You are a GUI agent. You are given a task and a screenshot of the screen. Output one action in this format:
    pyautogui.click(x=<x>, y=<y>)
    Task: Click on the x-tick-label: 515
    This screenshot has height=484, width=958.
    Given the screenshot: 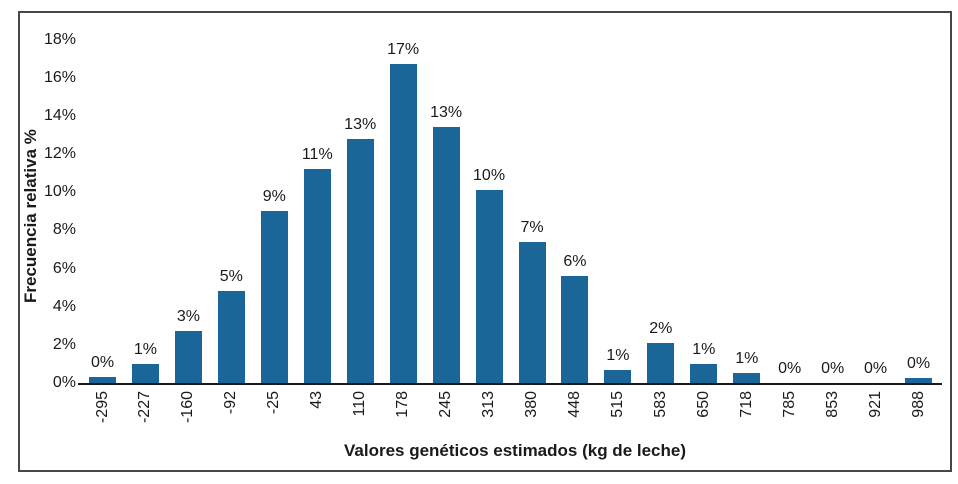 What is the action you would take?
    pyautogui.click(x=617, y=404)
    